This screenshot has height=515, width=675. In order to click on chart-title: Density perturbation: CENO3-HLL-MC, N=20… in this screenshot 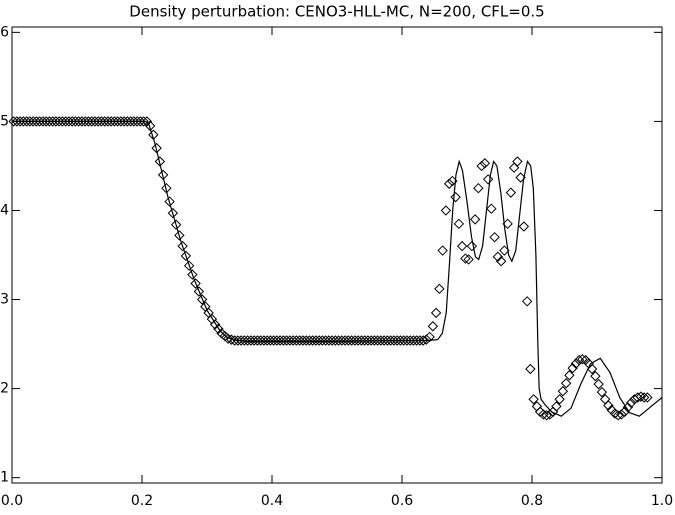, I will do `click(336, 12)`.